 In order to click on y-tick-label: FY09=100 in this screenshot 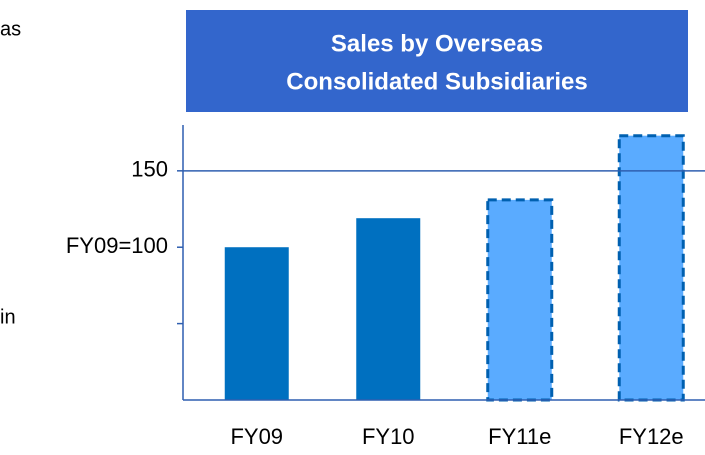, I will do `click(117, 245)`.